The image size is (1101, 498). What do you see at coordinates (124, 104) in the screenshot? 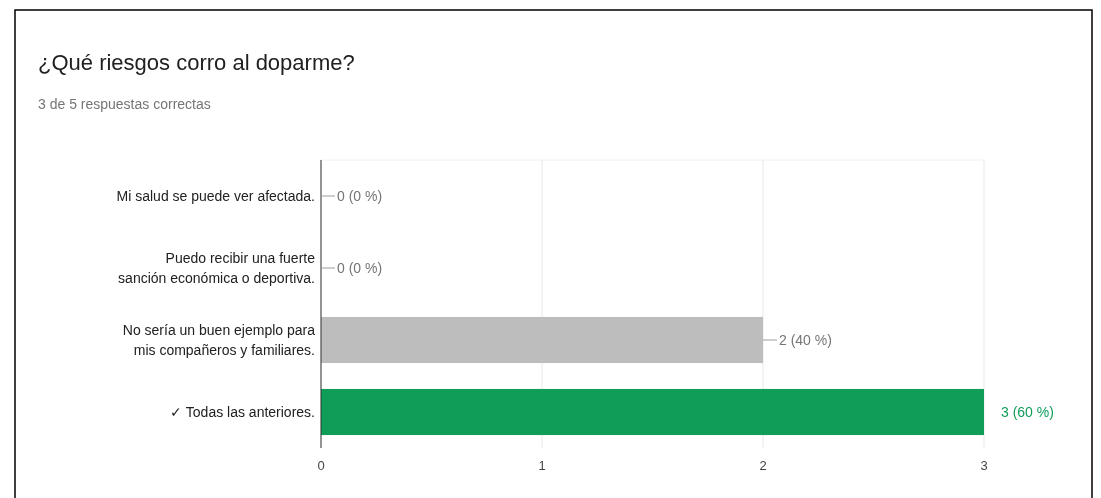
I see `text: 3 de 5 respuestas correctas` at bounding box center [124, 104].